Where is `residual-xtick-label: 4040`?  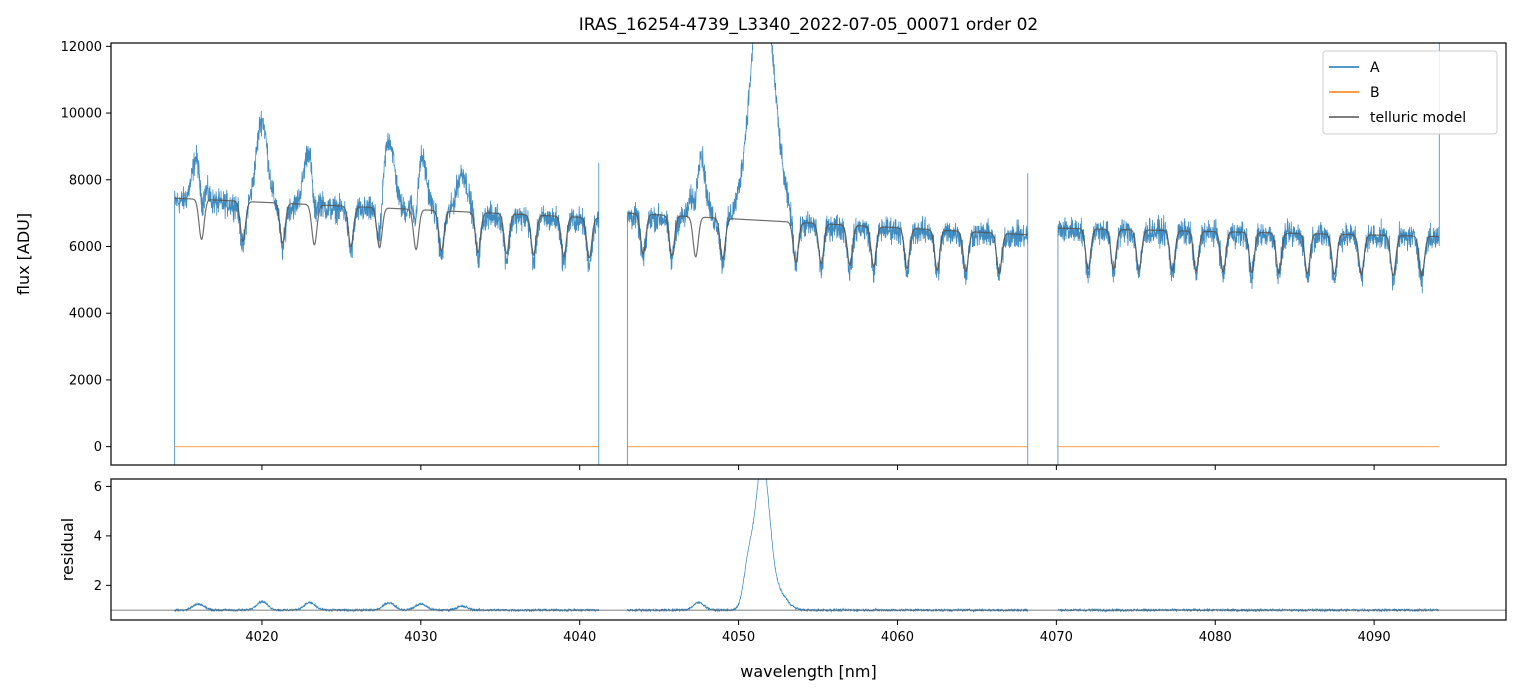
residual-xtick-label: 4040 is located at coordinates (579, 637).